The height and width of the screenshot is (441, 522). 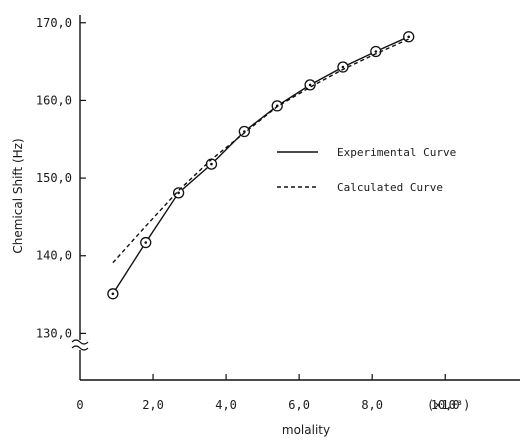 I want to click on axis-break-gap, so click(x=80, y=345).